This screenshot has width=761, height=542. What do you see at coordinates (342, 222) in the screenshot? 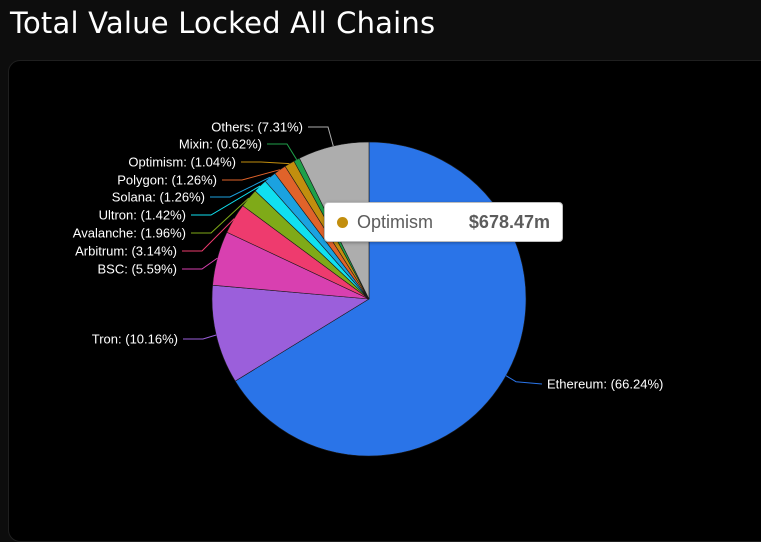
I see `tooltip-color-dot` at bounding box center [342, 222].